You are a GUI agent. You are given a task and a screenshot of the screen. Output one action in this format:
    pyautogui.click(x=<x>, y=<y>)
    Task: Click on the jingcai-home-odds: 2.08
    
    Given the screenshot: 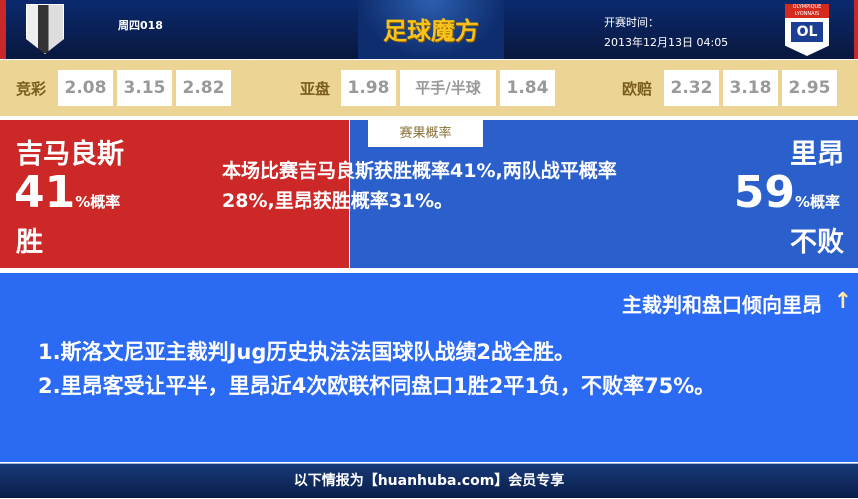 What is the action you would take?
    pyautogui.click(x=85, y=88)
    